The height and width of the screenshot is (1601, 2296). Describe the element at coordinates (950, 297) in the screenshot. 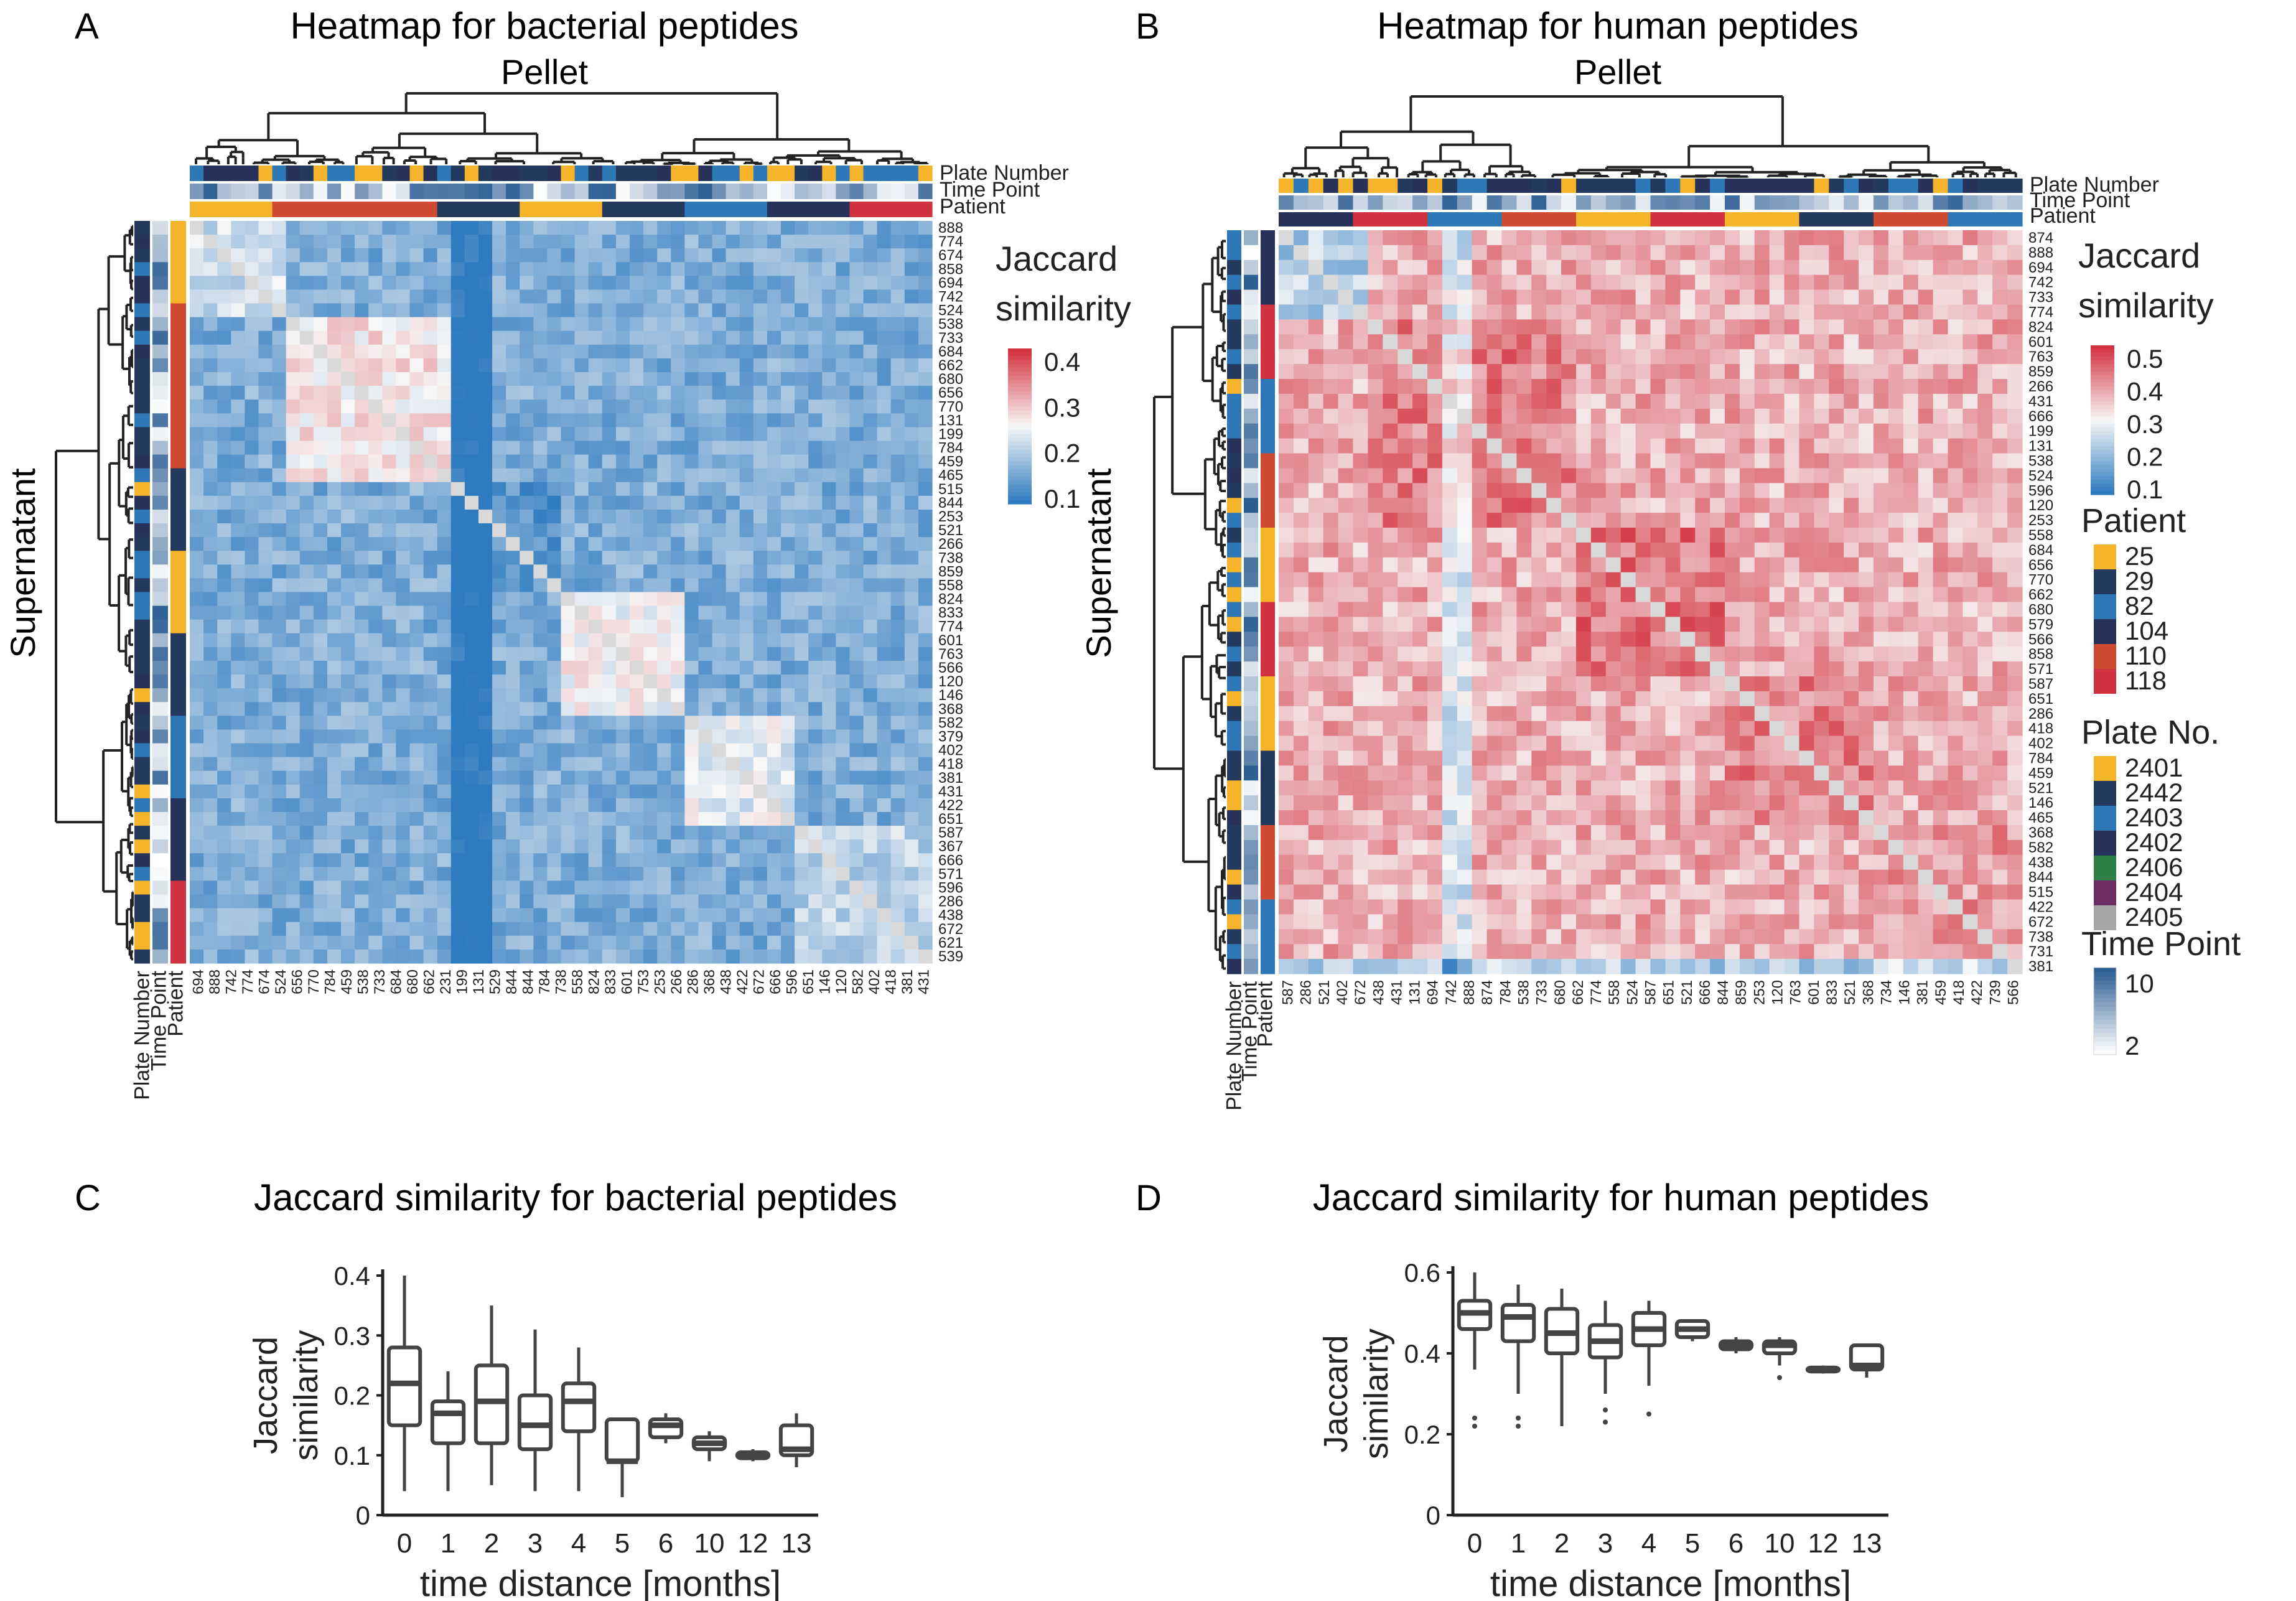

I see `row-label: 742` at that location.